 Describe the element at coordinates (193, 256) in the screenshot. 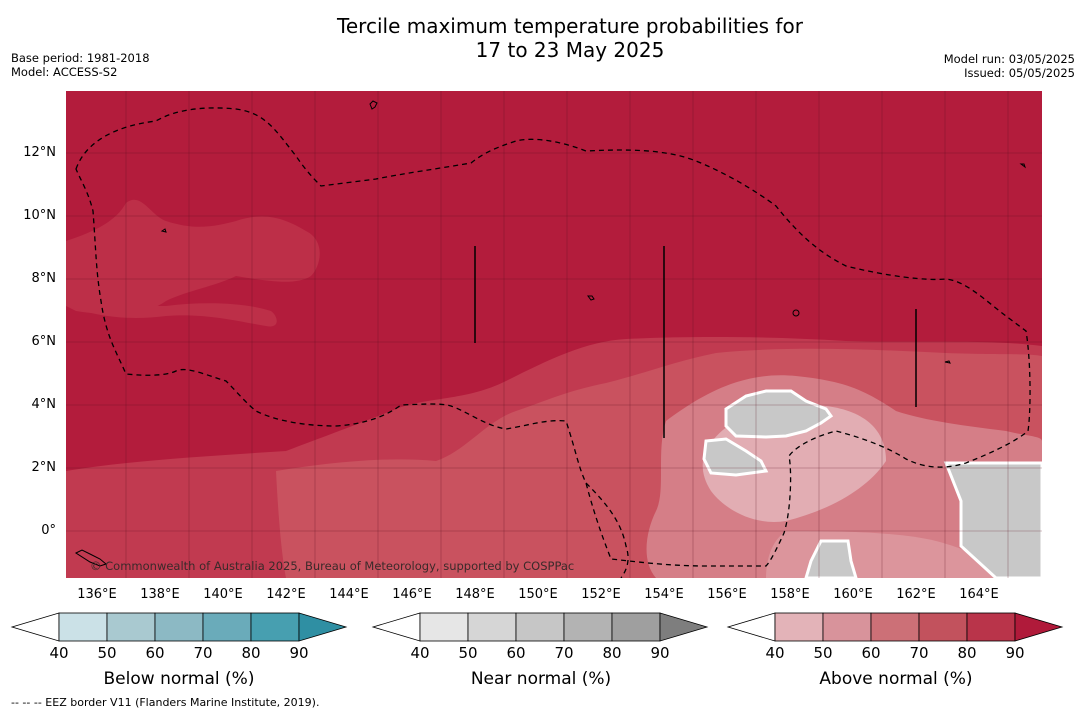

I see `above-80-region-west` at that location.